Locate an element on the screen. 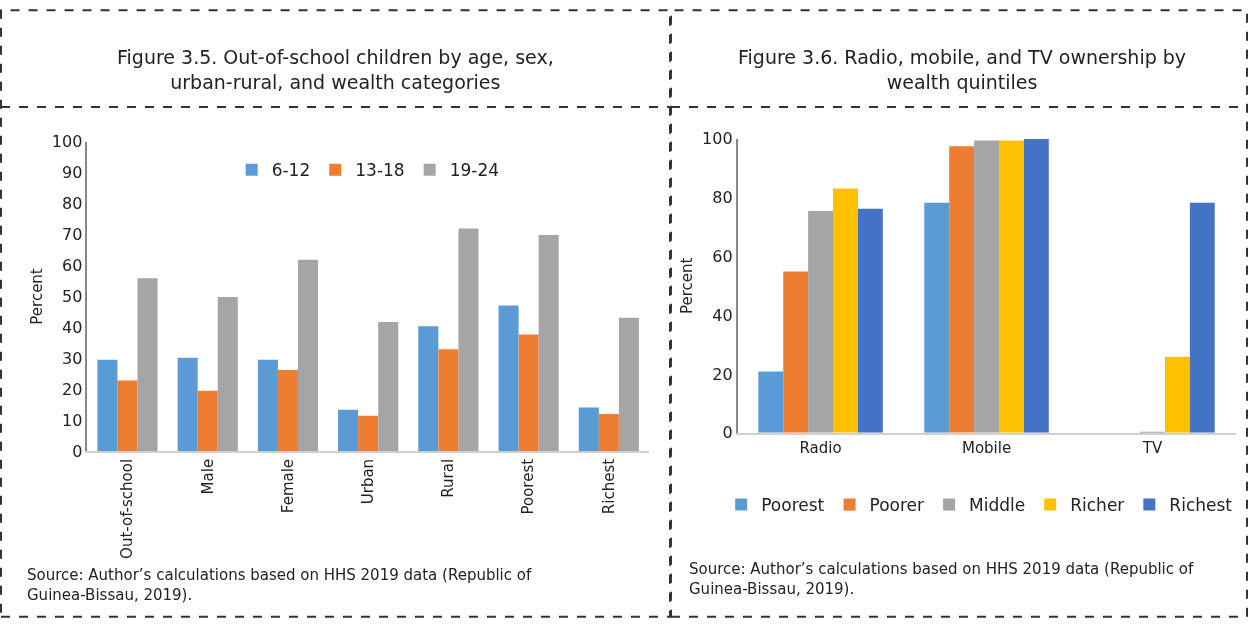 The width and height of the screenshot is (1248, 628). x-tick-label: Male is located at coordinates (207, 476).